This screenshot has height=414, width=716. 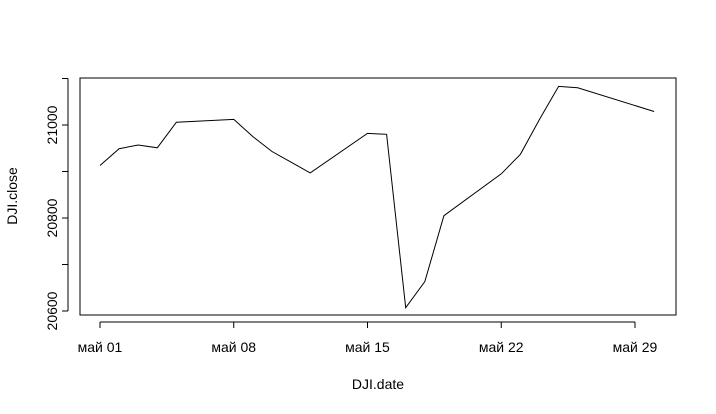 What do you see at coordinates (368, 338) in the screenshot?
I see `x-axis: май 01 май 08 май 15 май 22 май 29` at bounding box center [368, 338].